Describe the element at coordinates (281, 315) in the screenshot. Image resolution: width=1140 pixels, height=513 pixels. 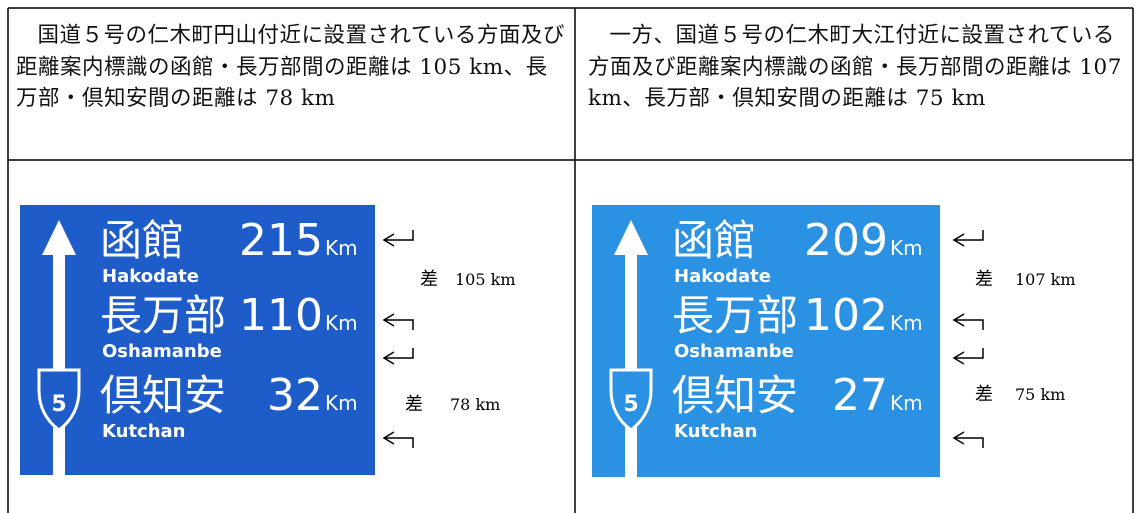
I see `distance-value: 110` at that location.